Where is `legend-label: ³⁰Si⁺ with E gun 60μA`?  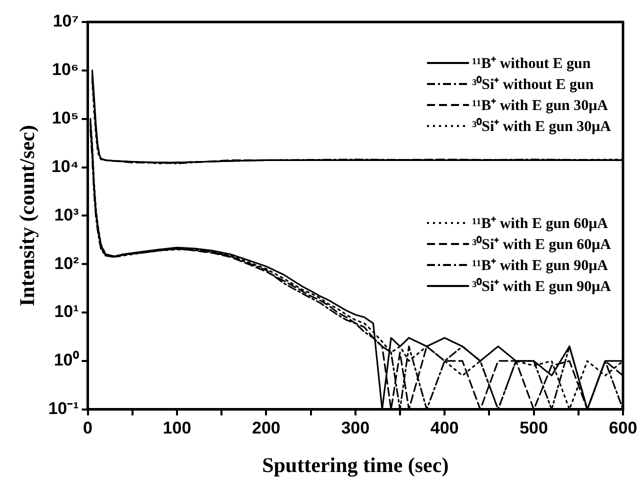
legend-label: ³⁰Si⁺ with E gun 60μA is located at coordinates (541, 244).